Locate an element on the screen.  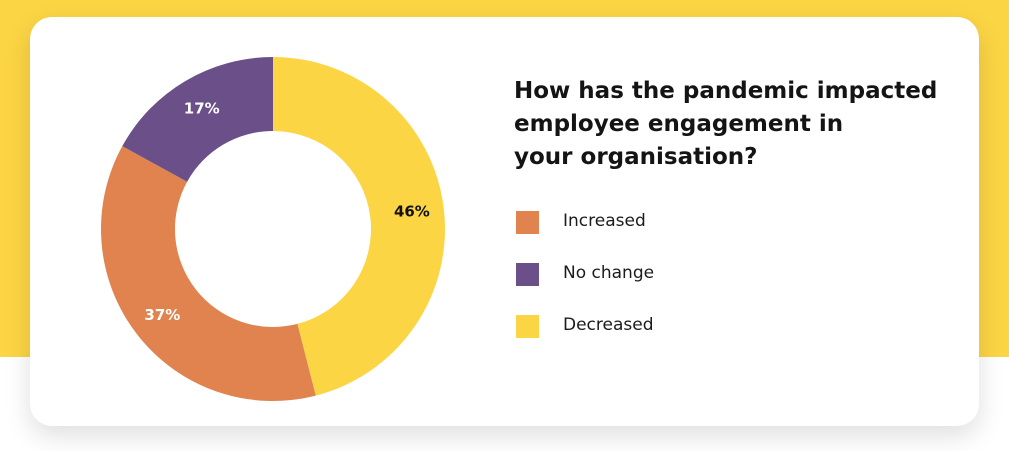
chart-title-line: How has the pandemic impacted is located at coordinates (726, 91).